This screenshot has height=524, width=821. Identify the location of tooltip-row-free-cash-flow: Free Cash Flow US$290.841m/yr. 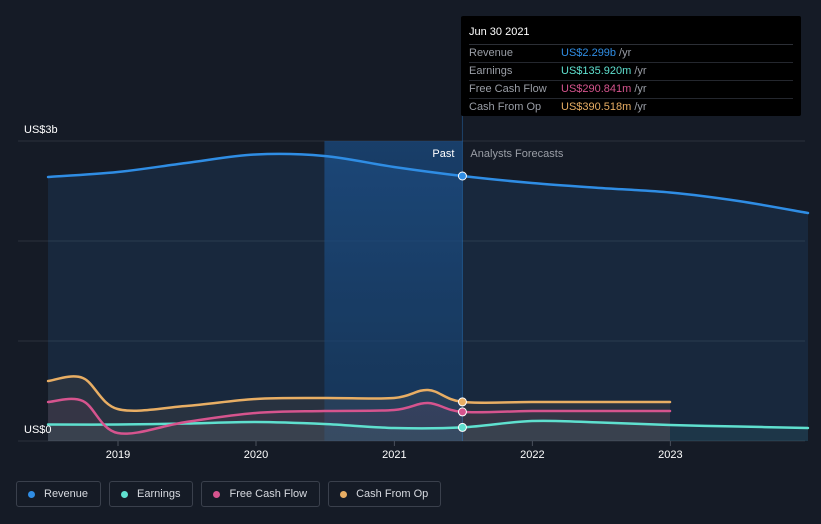
(631, 90).